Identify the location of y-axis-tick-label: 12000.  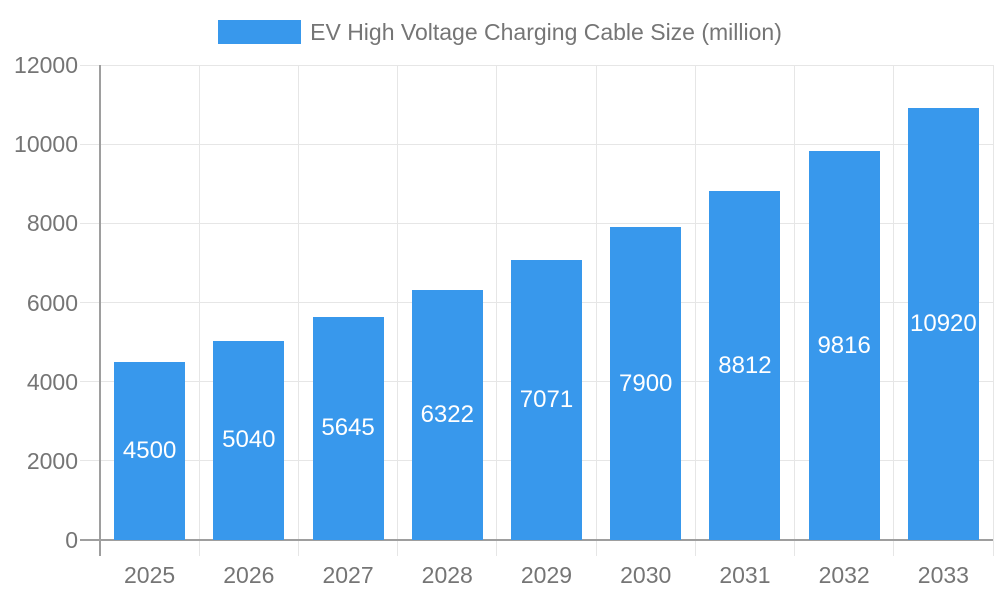
(46, 65).